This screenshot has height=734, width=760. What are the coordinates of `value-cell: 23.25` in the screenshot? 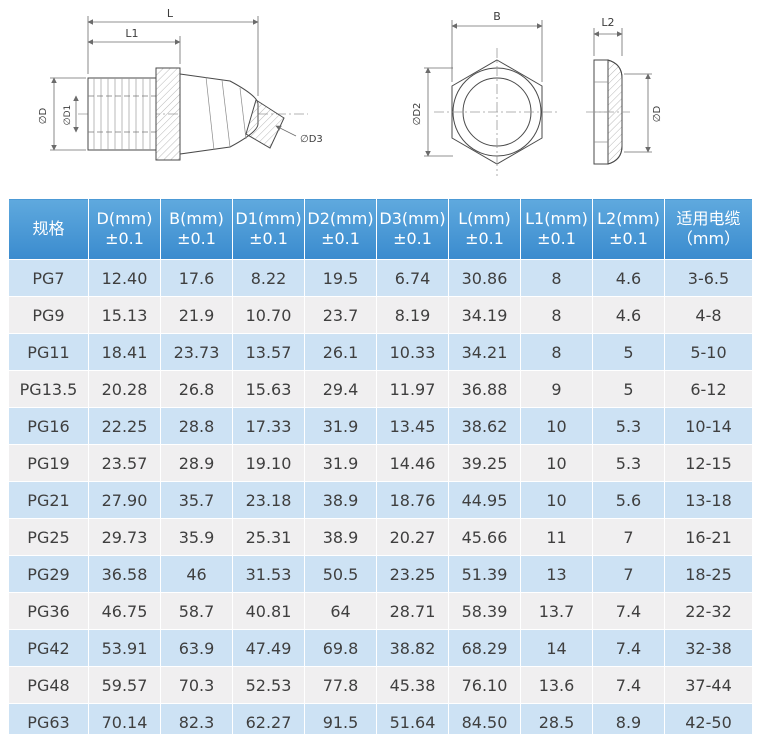 It's located at (412, 574).